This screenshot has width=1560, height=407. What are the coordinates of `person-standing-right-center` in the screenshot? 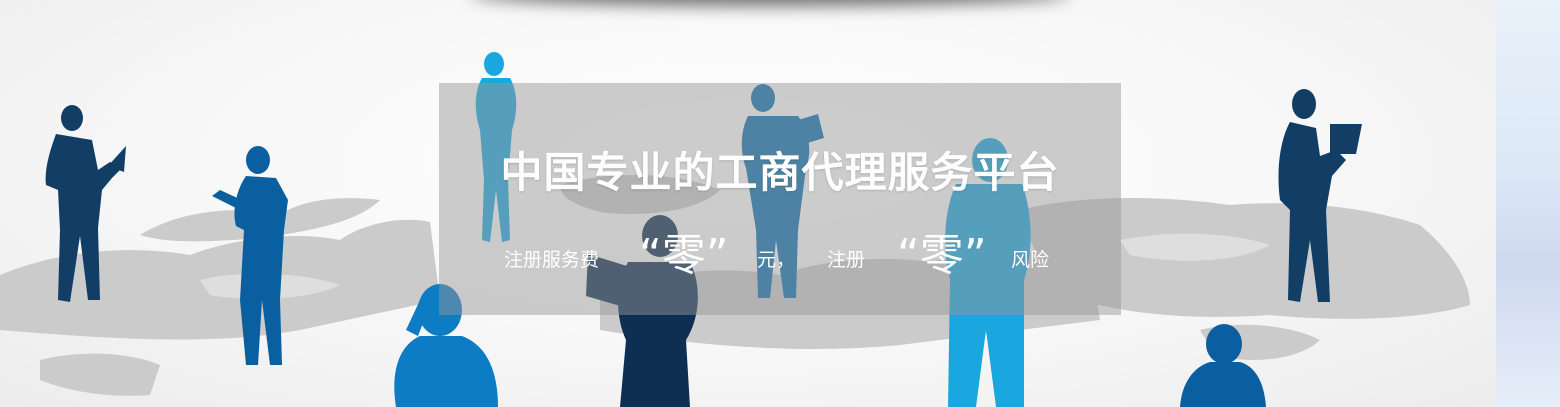 It's located at (988, 272).